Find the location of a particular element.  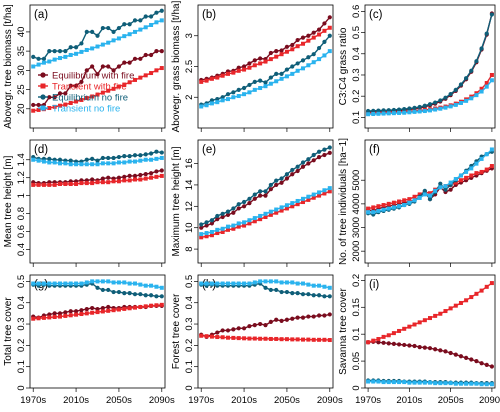

y-axis-title: Maximum tree height [m] is located at coordinates (176, 201).